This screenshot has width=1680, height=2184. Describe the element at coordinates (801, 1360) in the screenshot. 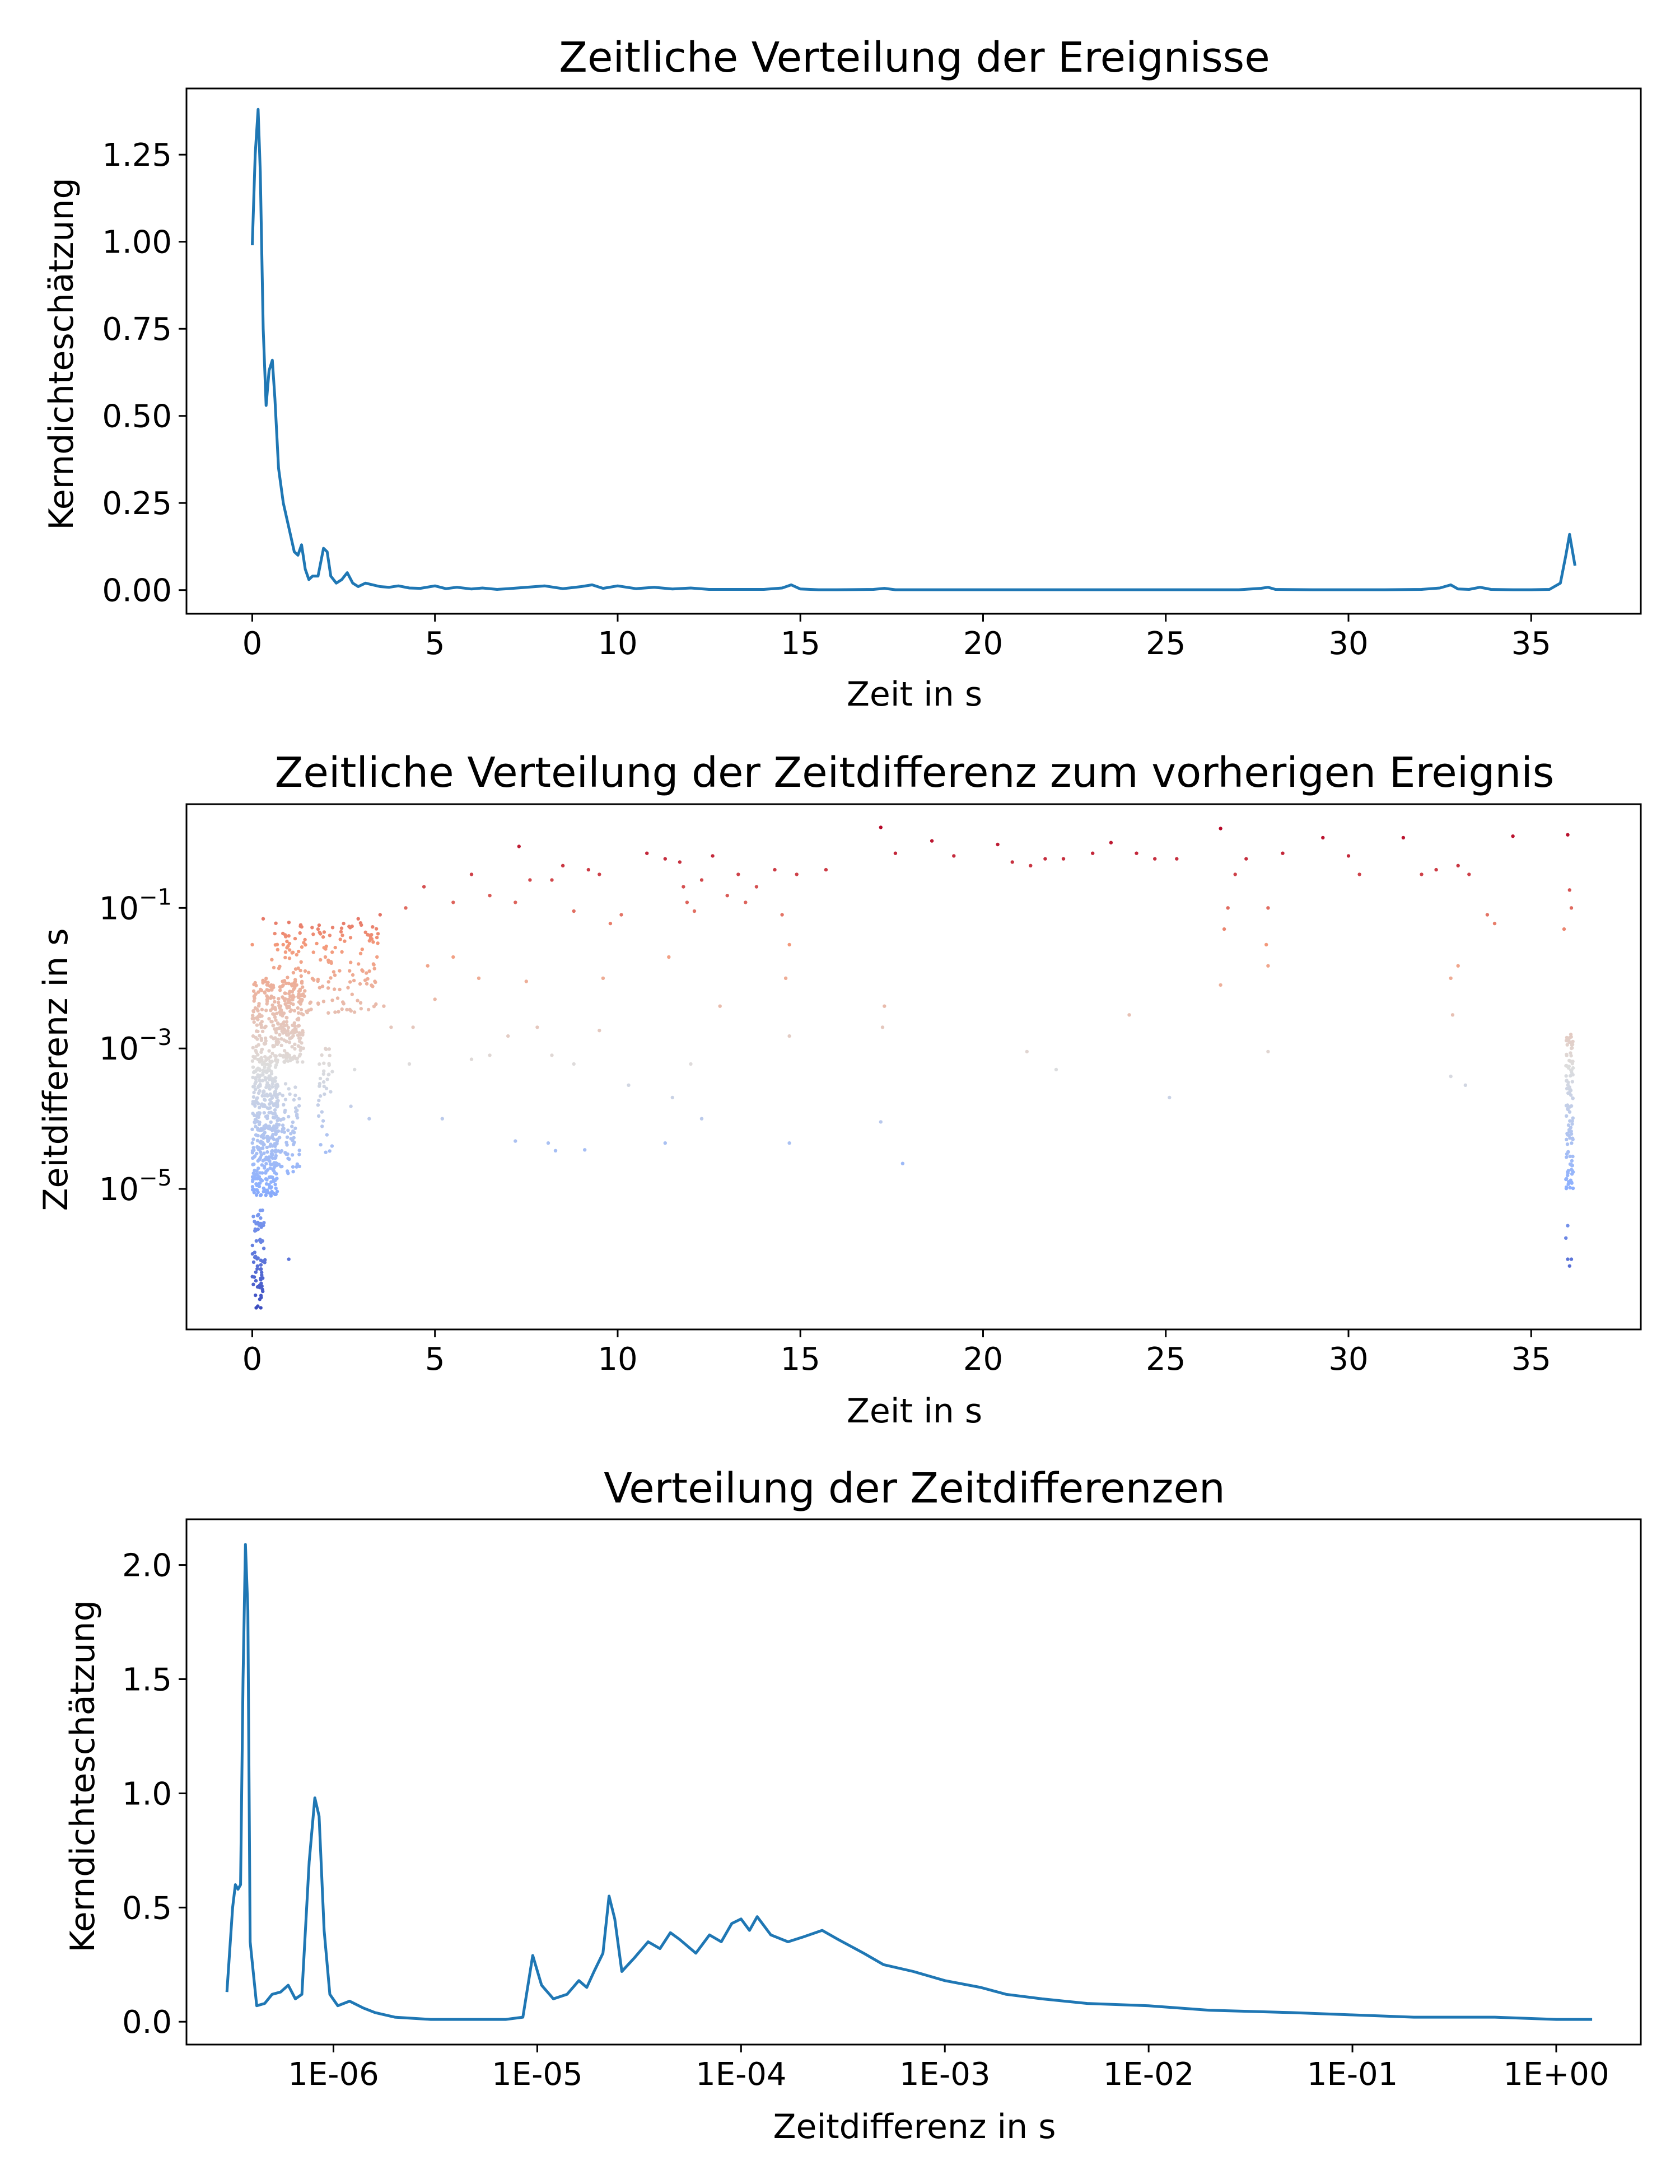

I see `x-tick-label: 15` at that location.